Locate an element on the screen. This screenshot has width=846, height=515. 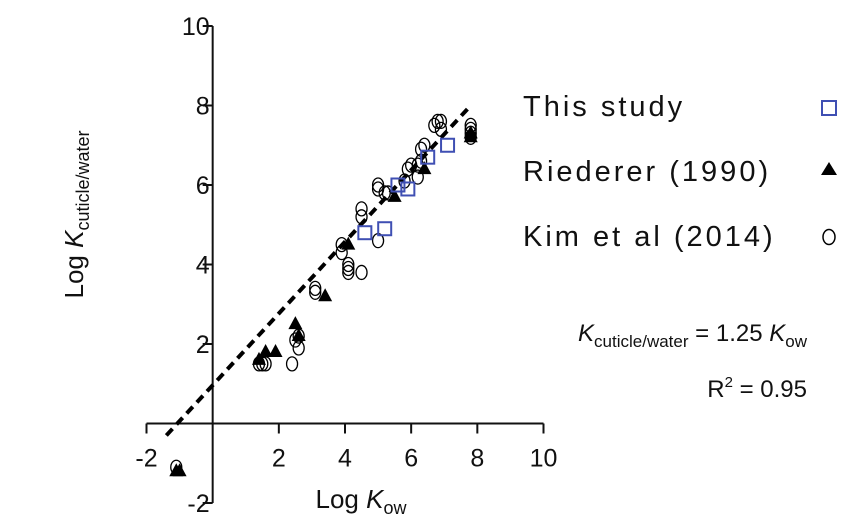
x-axis-title: Log Kow is located at coordinates (362, 499).